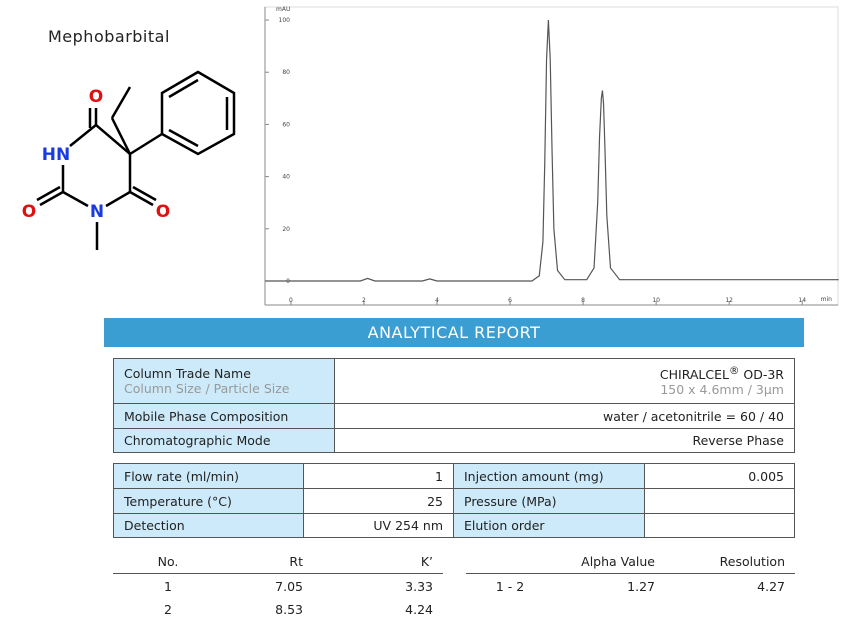 Image resolution: width=856 pixels, height=625 pixels. I want to click on x-tick-label: 12, so click(729, 300).